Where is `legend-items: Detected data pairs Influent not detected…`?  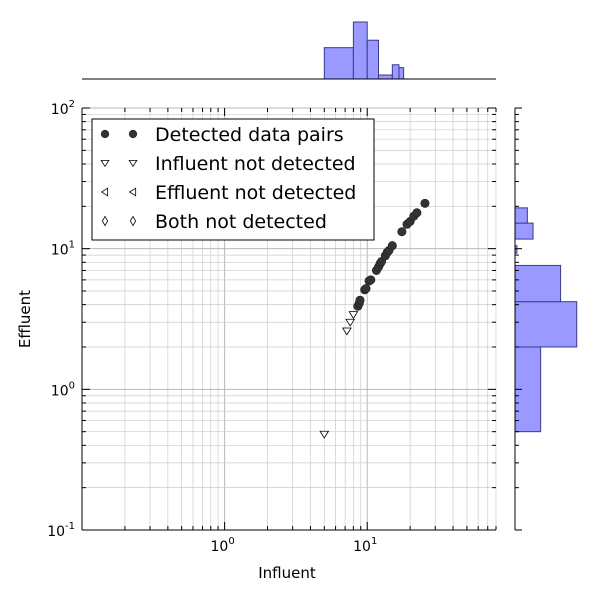
legend-items: Detected data pairs Influent not detected… is located at coordinates (228, 178).